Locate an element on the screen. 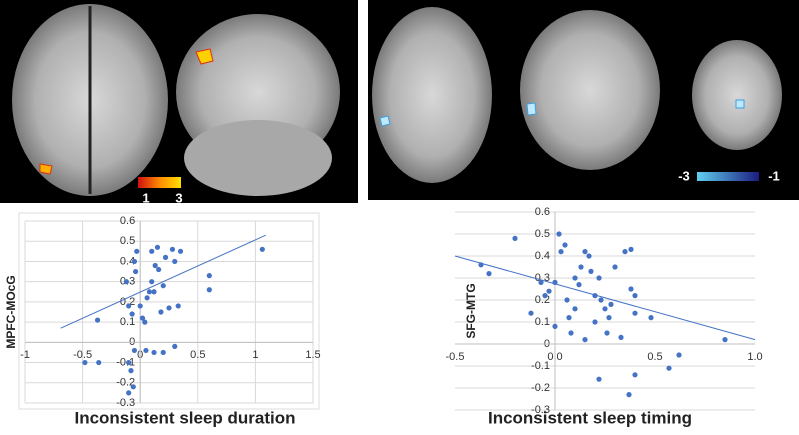 The width and height of the screenshot is (799, 435). colorbar-label: -1 is located at coordinates (774, 175).